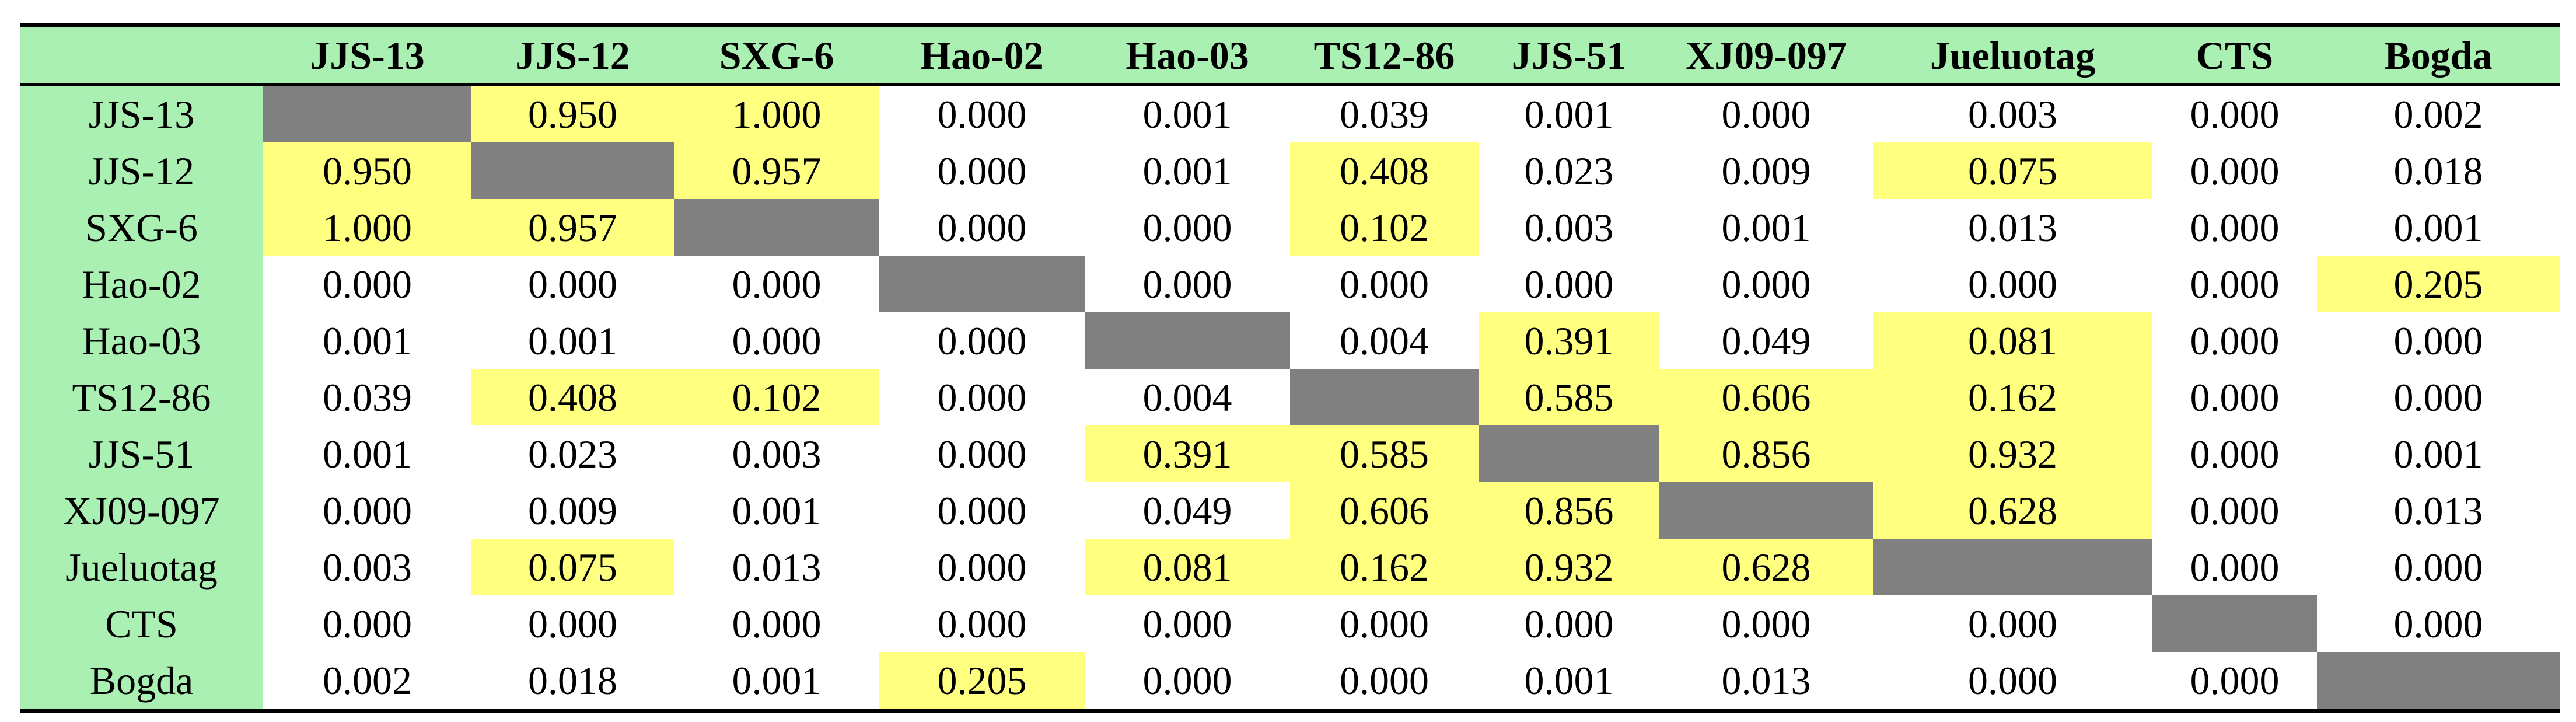  What do you see at coordinates (1766, 55) in the screenshot?
I see `column-header: XJ09-097` at bounding box center [1766, 55].